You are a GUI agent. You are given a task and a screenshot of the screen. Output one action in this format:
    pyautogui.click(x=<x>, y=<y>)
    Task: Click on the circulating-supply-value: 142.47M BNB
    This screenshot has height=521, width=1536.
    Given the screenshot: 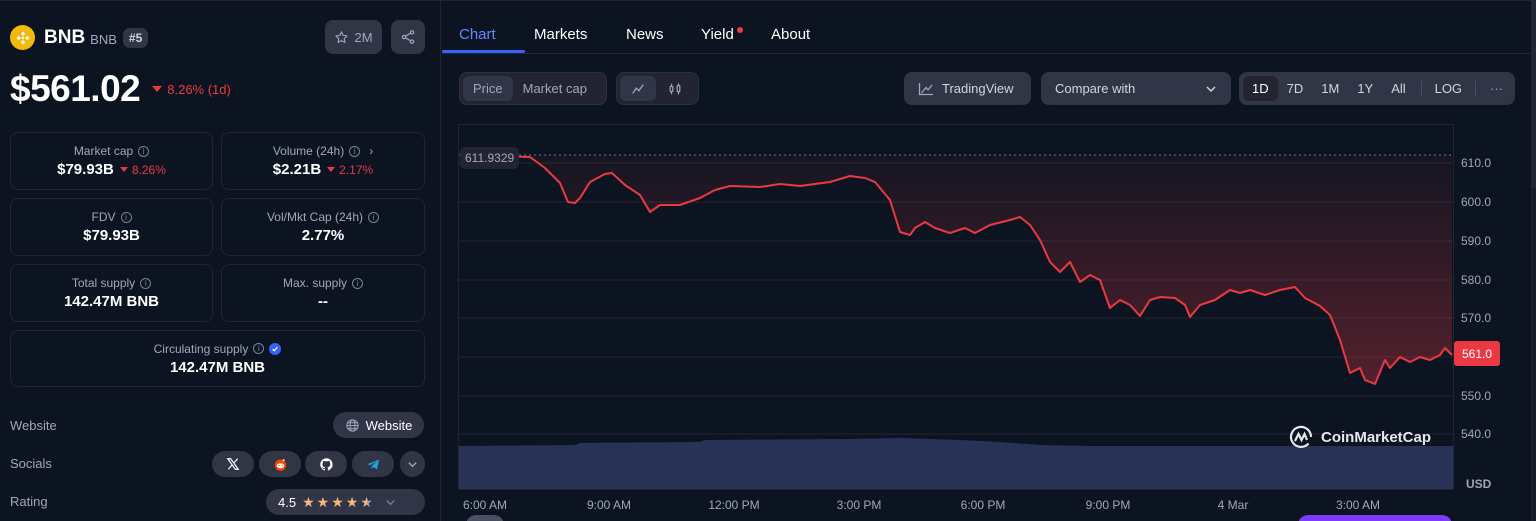 What is the action you would take?
    pyautogui.click(x=217, y=367)
    